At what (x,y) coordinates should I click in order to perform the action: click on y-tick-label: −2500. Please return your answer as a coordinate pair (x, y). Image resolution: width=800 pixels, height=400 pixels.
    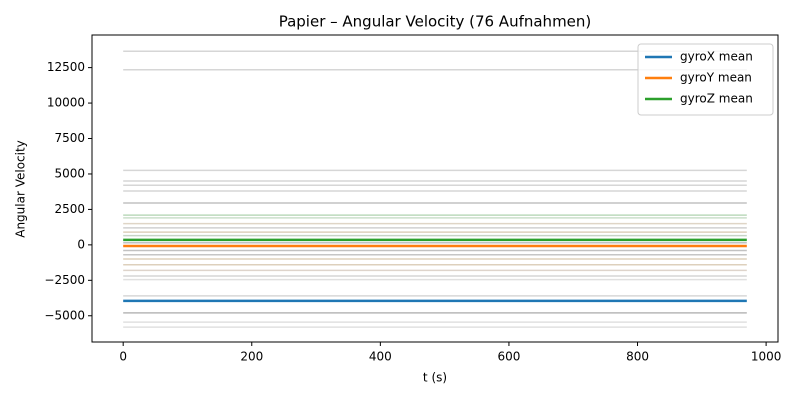
    Looking at the image, I should click on (64, 280).